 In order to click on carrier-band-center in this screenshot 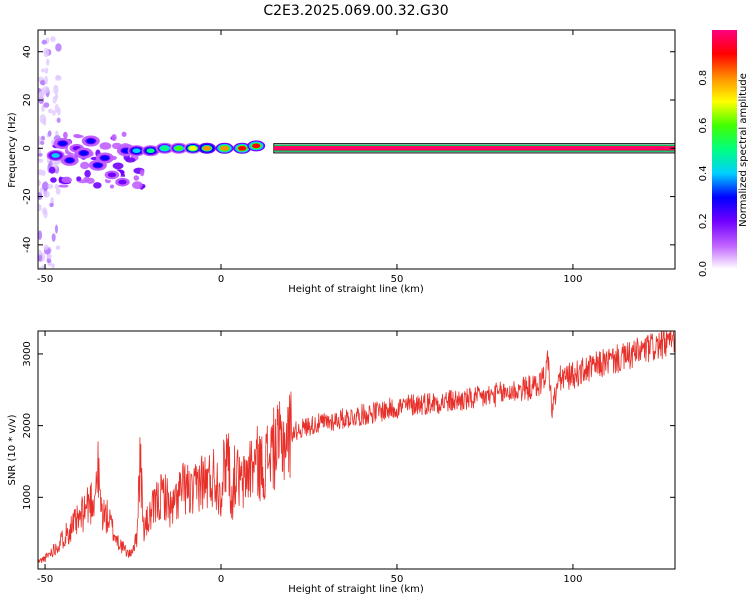, I will do `click(474, 148)`.